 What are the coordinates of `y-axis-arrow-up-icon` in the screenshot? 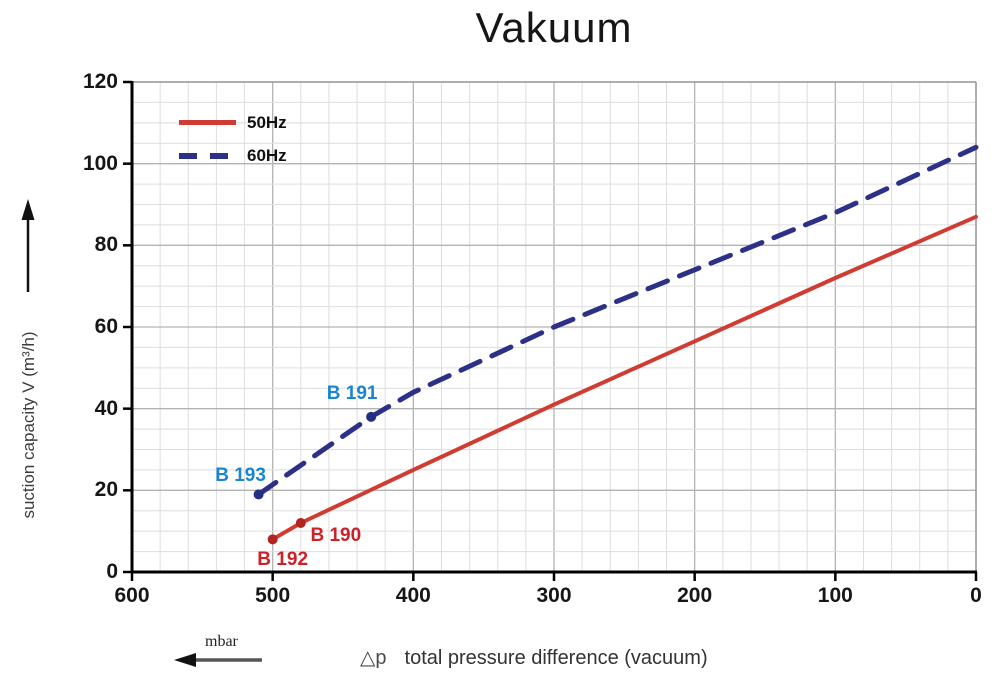 It's located at (28, 245).